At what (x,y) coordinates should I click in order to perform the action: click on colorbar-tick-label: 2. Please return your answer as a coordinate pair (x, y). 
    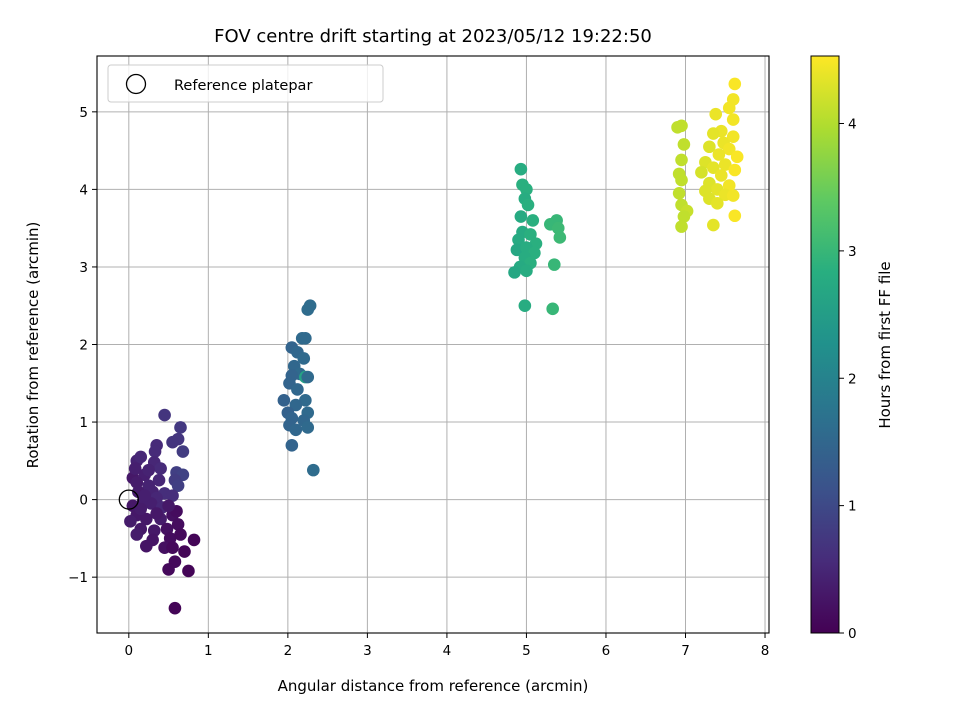
    Looking at the image, I should click on (852, 379).